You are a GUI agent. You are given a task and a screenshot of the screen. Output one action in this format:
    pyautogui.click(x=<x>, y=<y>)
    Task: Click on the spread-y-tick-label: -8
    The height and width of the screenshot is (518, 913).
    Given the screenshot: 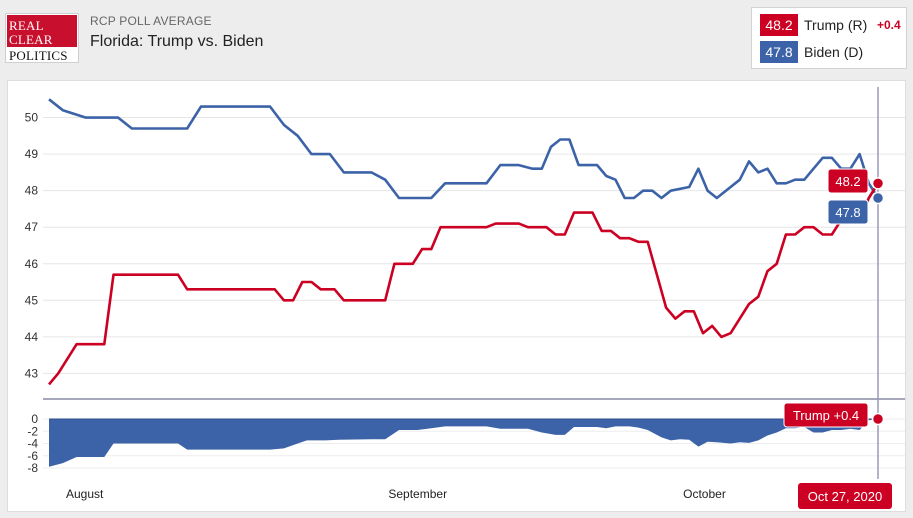 What is the action you would take?
    pyautogui.click(x=32, y=468)
    